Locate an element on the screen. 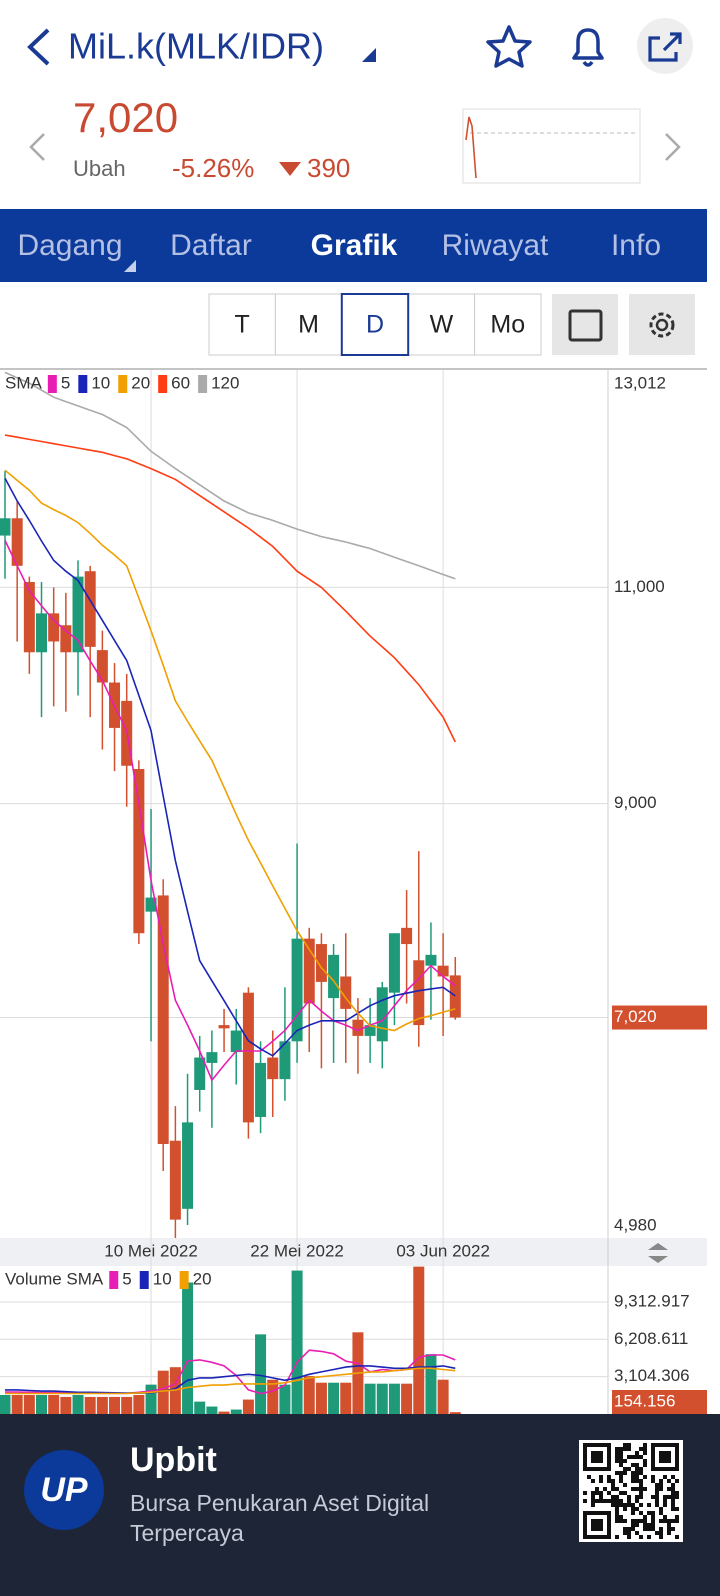 The width and height of the screenshot is (720, 1596). prev-button is located at coordinates (37, 147).